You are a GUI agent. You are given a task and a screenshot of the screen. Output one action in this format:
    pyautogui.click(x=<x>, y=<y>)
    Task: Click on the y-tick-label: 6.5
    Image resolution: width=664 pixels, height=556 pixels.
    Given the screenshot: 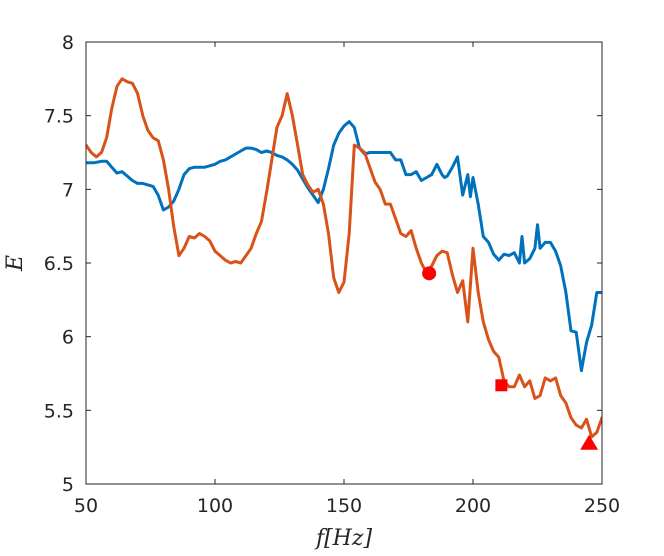 What is the action you would take?
    pyautogui.click(x=59, y=264)
    